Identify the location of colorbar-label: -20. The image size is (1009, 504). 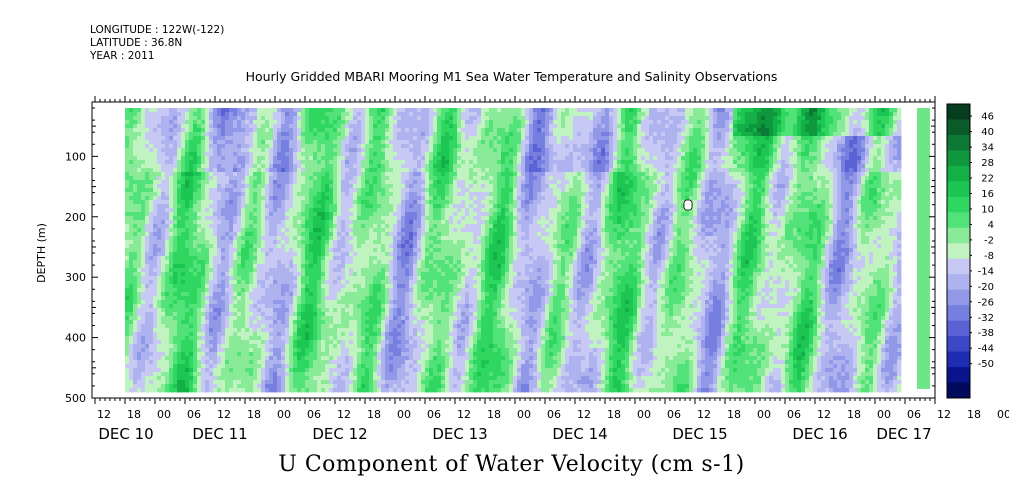
(986, 287).